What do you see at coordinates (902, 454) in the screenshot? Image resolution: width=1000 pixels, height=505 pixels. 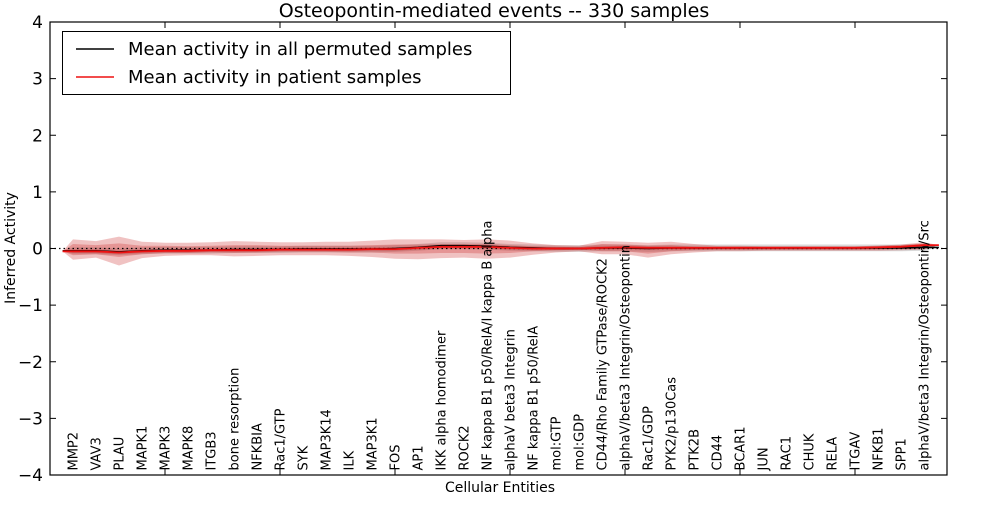 I see `x-entity-label: SPP1` at bounding box center [902, 454].